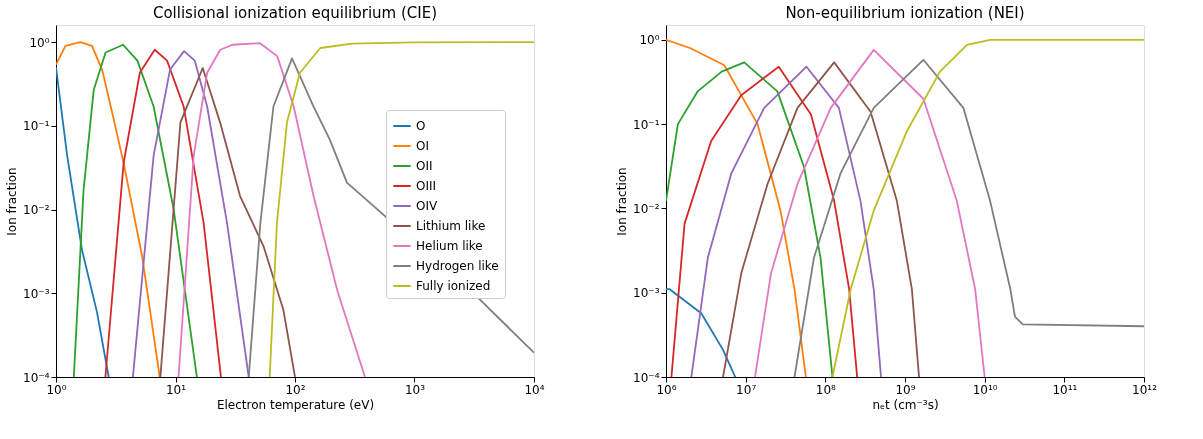 This screenshot has width=1203, height=439. I want to click on x-axis-title: Electron temperature (eV), so click(295, 404).